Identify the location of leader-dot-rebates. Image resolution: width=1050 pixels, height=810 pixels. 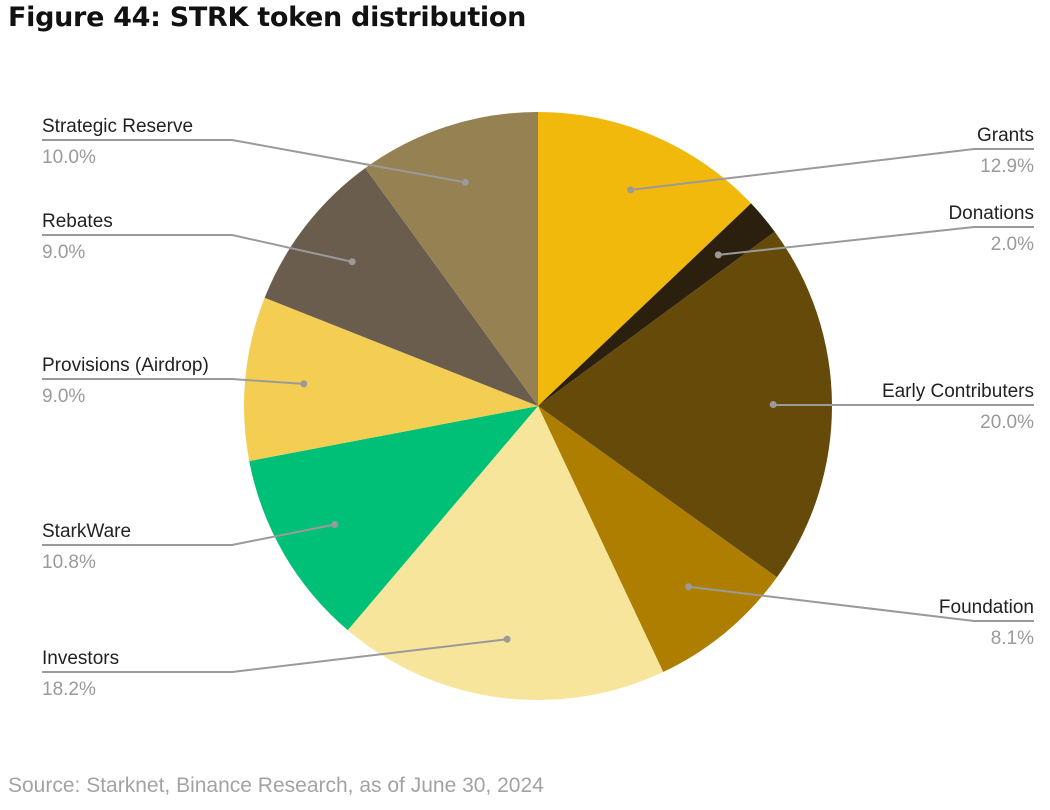
(352, 262).